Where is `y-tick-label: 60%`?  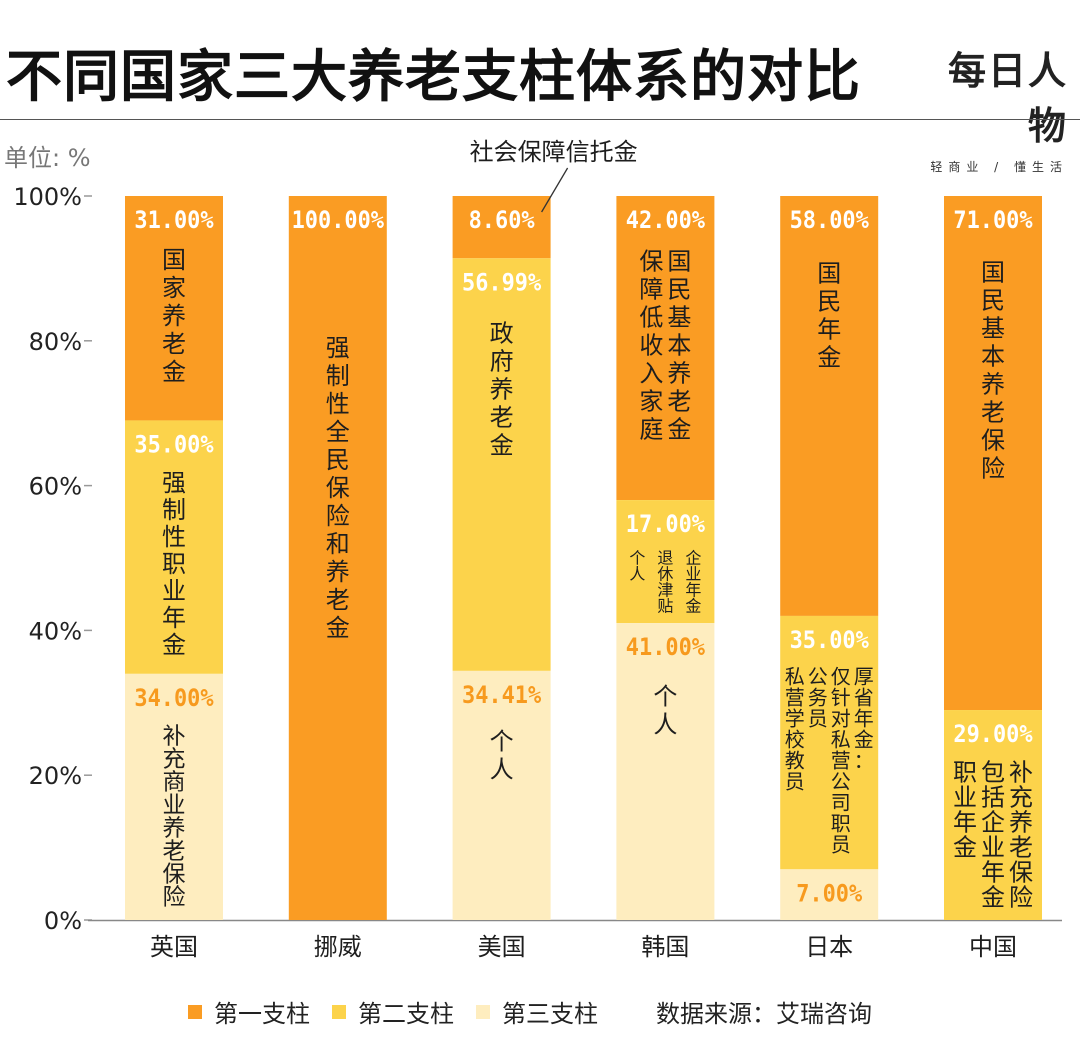
y-tick-label: 60% is located at coordinates (55, 487).